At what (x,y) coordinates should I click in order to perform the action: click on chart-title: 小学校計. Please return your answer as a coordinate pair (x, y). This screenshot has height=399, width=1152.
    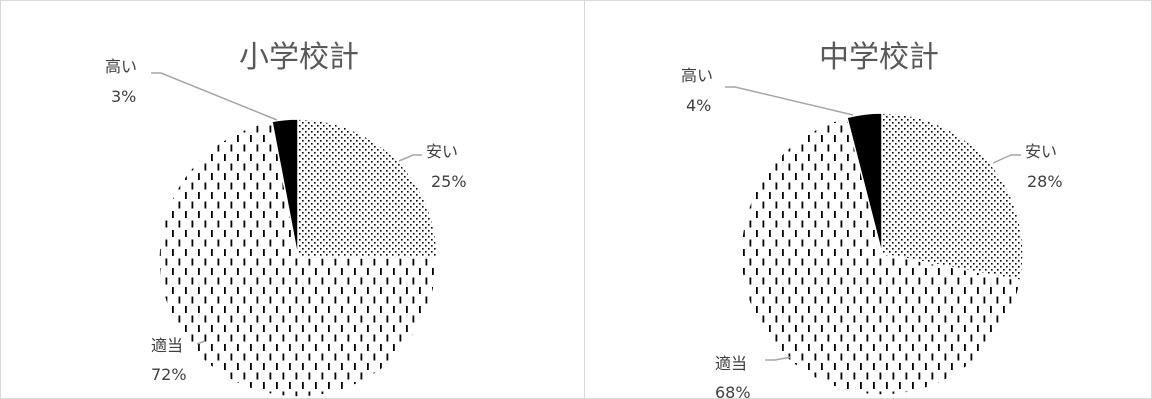
    Looking at the image, I should click on (299, 57).